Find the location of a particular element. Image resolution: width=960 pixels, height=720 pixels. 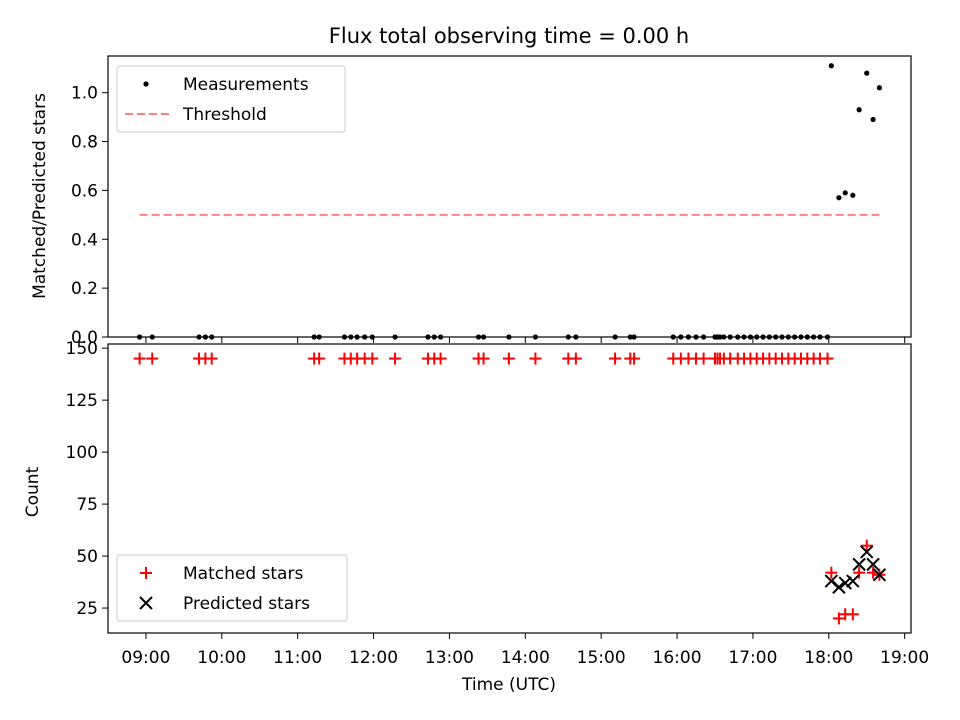

bottom-legend: Matched stars Predicted stars is located at coordinates (232, 588).